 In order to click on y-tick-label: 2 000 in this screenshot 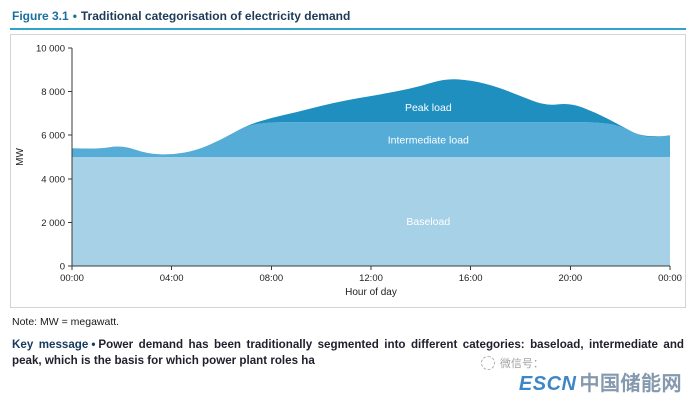, I will do `click(53, 223)`.